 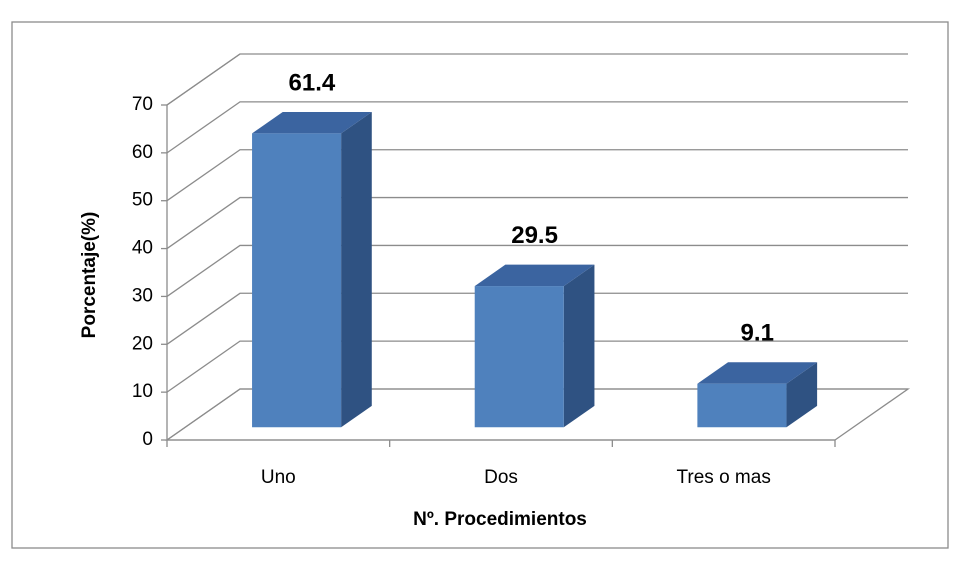 I want to click on y-tick-label: 40, so click(x=142, y=248).